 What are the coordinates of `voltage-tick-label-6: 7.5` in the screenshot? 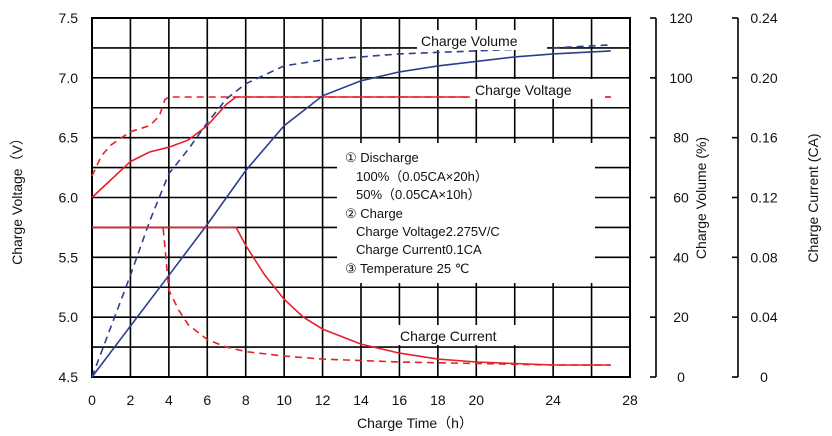 It's located at (69, 18).